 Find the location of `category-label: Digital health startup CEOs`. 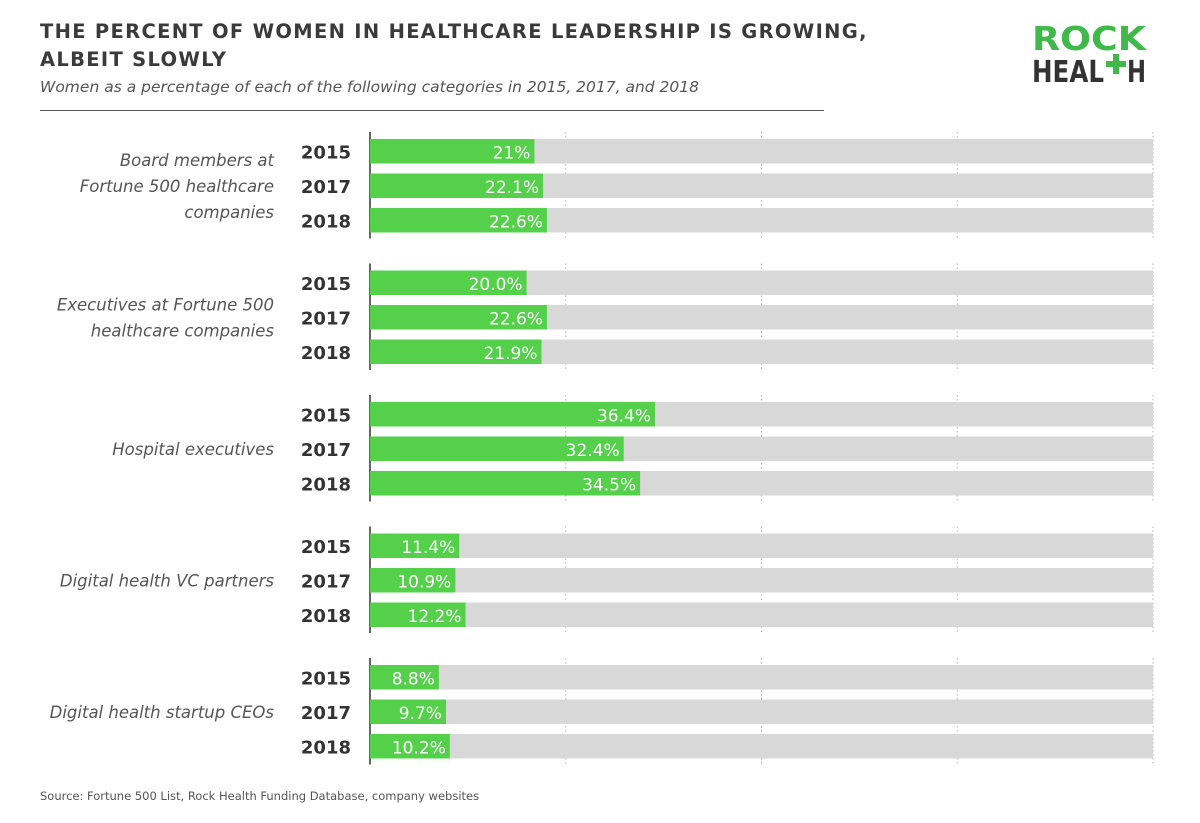

category-label: Digital health startup CEOs is located at coordinates (162, 712).